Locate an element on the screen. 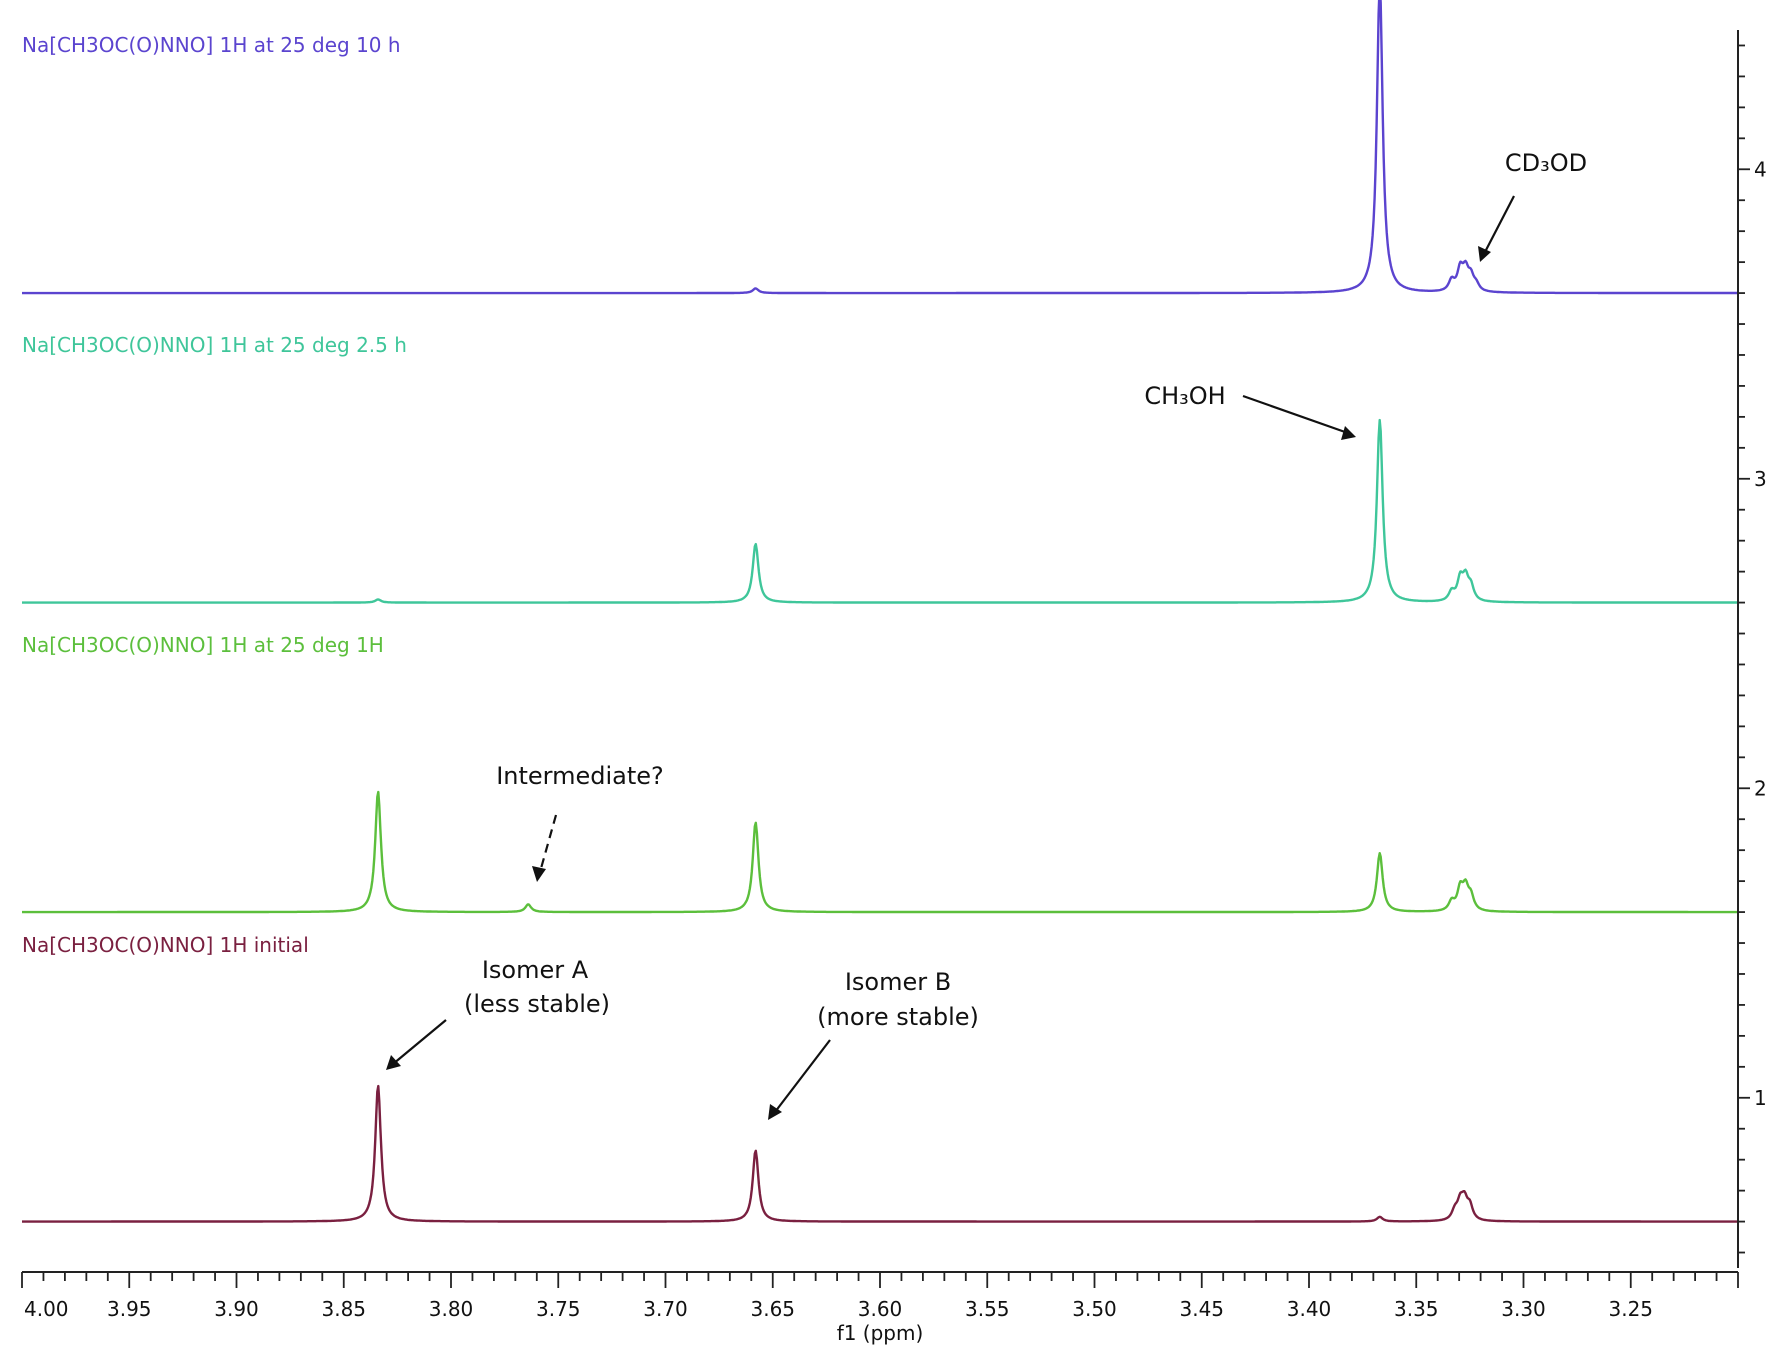 The image size is (1772, 1347). x-tick-label: 3.75 is located at coordinates (558, 1309).